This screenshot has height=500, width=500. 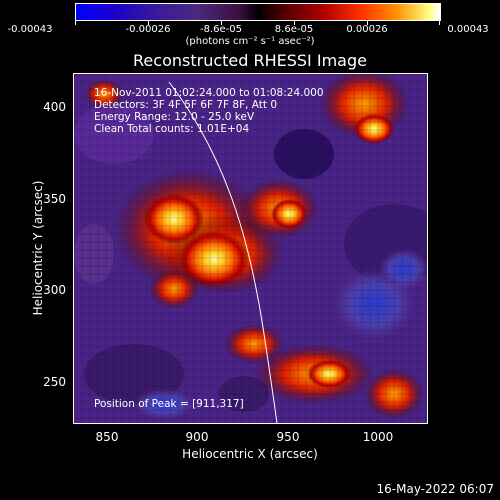 I want to click on x-tick-label: 1000, so click(x=378, y=437).